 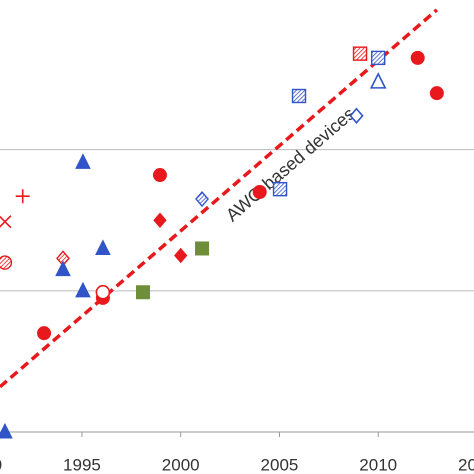 What do you see at coordinates (6, 262) in the screenshot?
I see `marker-hatched-circle` at bounding box center [6, 262].